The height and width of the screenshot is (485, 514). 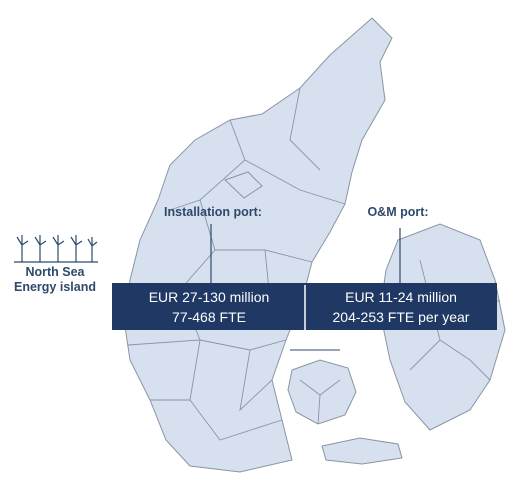 What do you see at coordinates (55, 272) in the screenshot?
I see `island-label: North Sea` at bounding box center [55, 272].